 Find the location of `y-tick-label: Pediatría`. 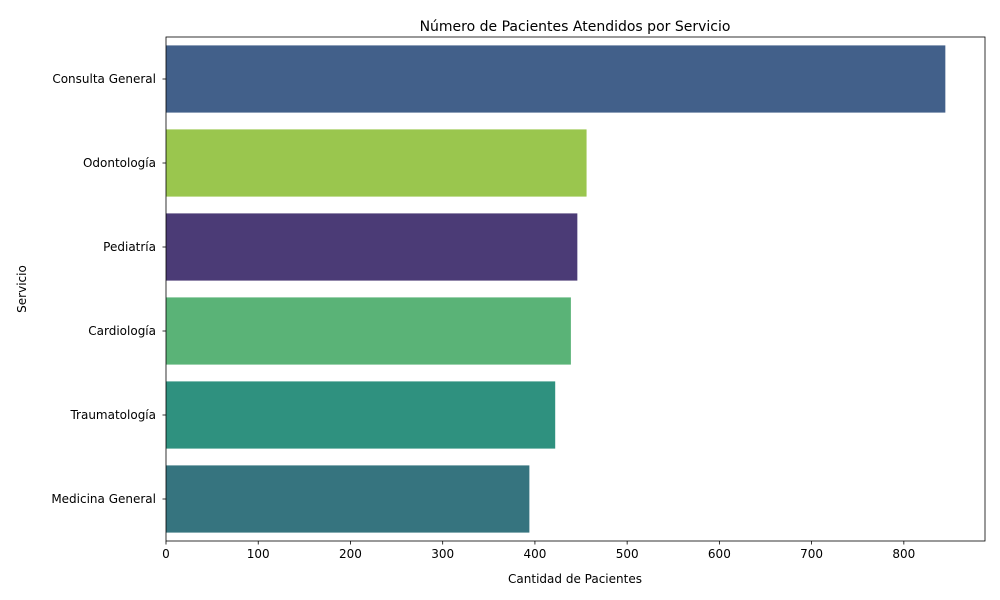

y-tick-label: Pediatría is located at coordinates (129, 247).